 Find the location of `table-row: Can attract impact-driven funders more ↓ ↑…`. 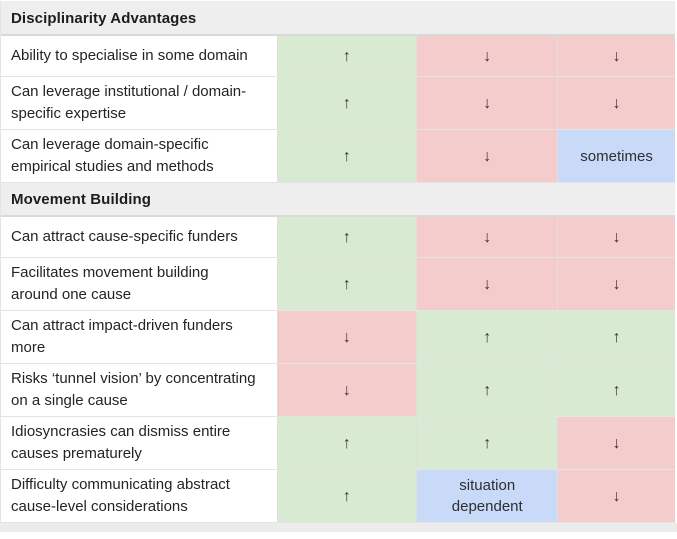

table-row: Can attract impact-driven funders more ↓ ↑… is located at coordinates (338, 337).